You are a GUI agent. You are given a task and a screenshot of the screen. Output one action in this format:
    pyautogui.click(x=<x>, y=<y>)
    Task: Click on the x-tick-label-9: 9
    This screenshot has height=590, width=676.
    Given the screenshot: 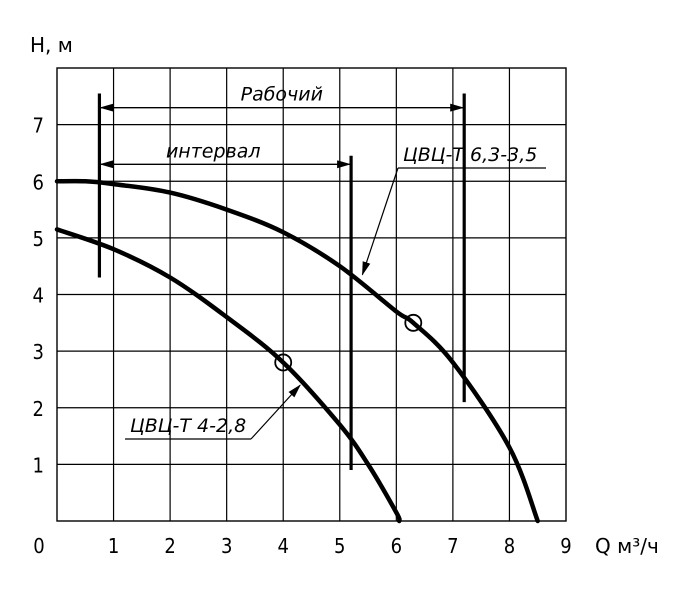 What is the action you would take?
    pyautogui.click(x=565, y=546)
    